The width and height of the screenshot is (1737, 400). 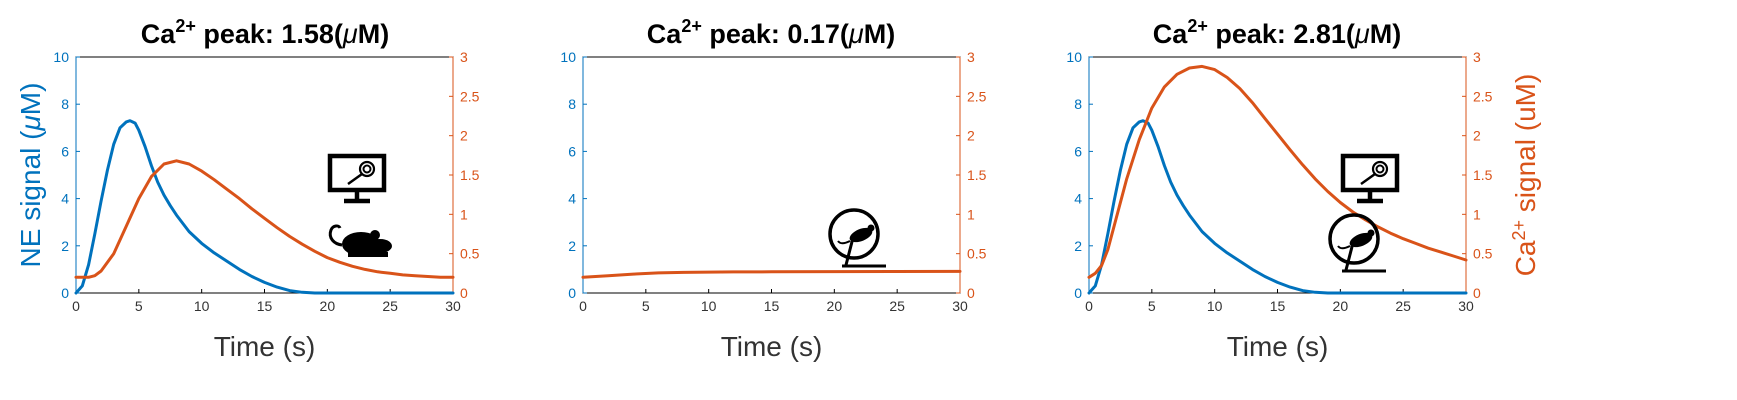 I want to click on mouse-icon, so click(x=361, y=241).